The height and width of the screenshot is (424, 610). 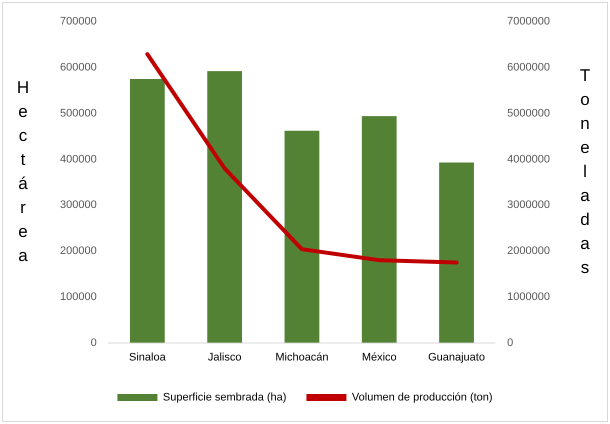 What do you see at coordinates (78, 22) in the screenshot?
I see `y-tick-label: 700000` at bounding box center [78, 22].